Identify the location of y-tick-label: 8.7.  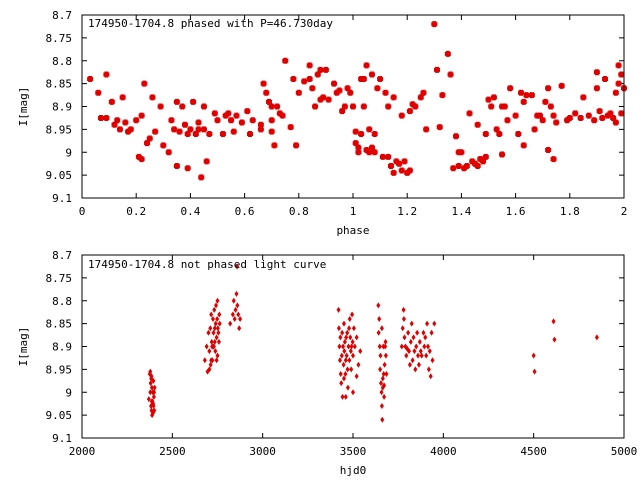
(62, 15).